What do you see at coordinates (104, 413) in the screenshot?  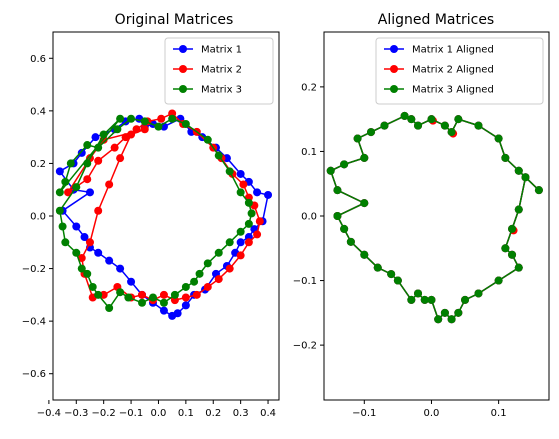 I see `x-tick-label: −0.2` at bounding box center [104, 413].